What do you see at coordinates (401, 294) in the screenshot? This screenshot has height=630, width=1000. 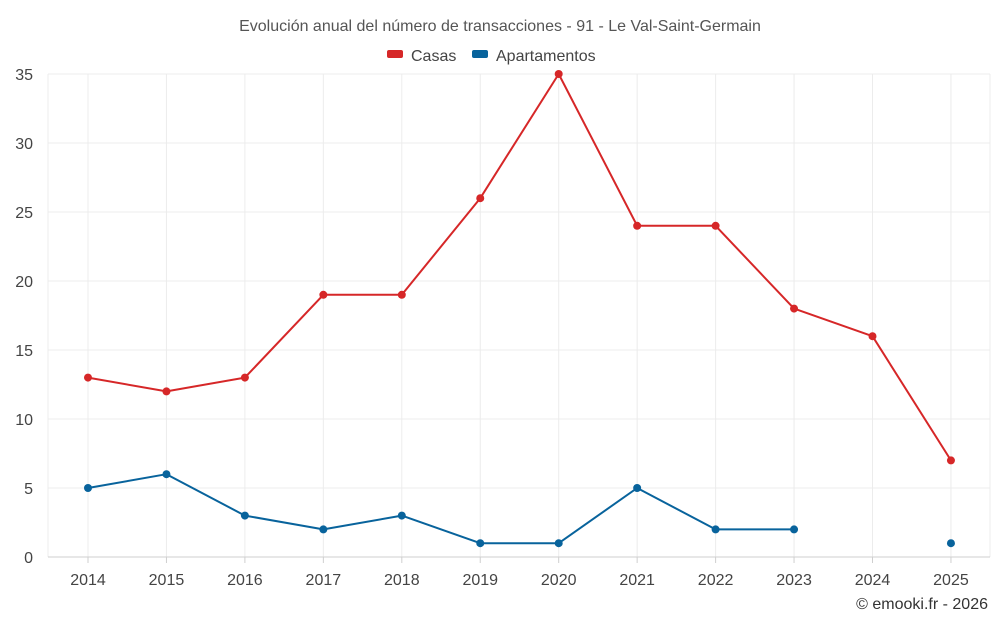 I see `point-casas-2018` at bounding box center [401, 294].